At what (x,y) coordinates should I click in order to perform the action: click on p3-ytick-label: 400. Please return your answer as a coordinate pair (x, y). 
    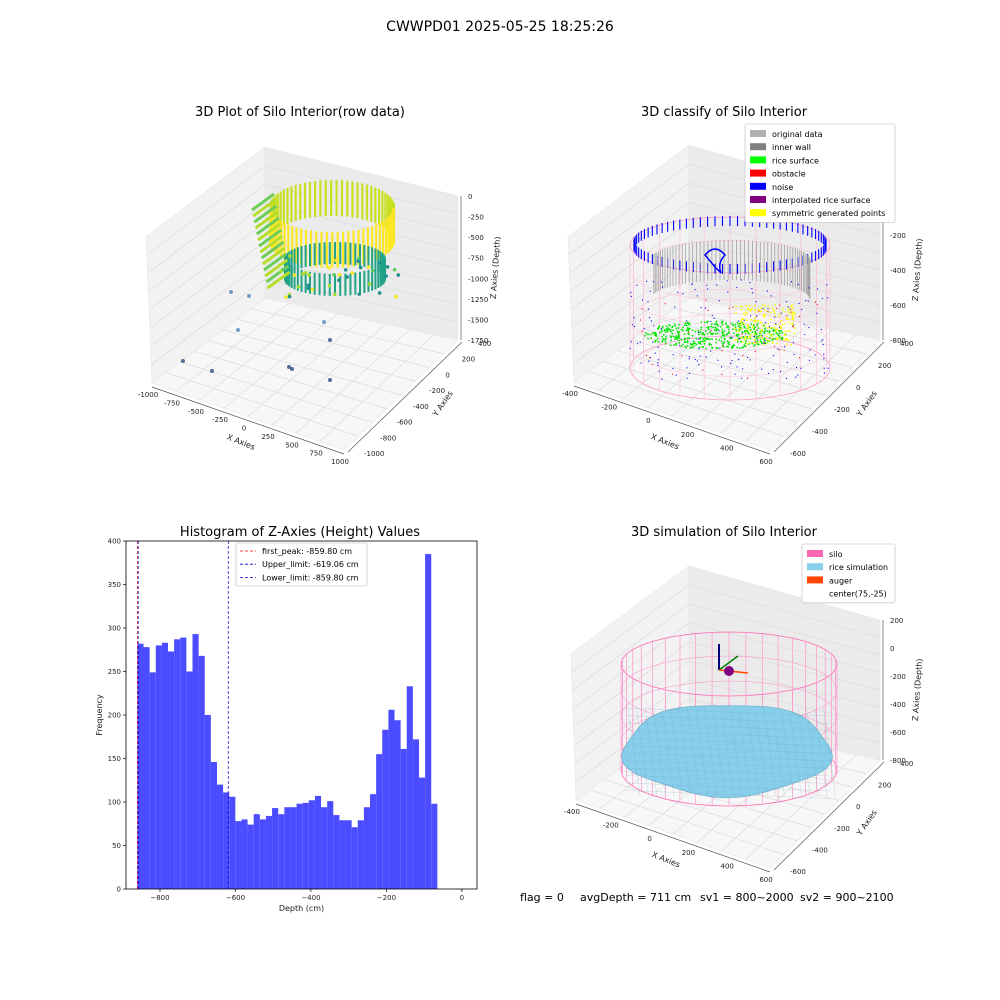
    Looking at the image, I should click on (114, 542).